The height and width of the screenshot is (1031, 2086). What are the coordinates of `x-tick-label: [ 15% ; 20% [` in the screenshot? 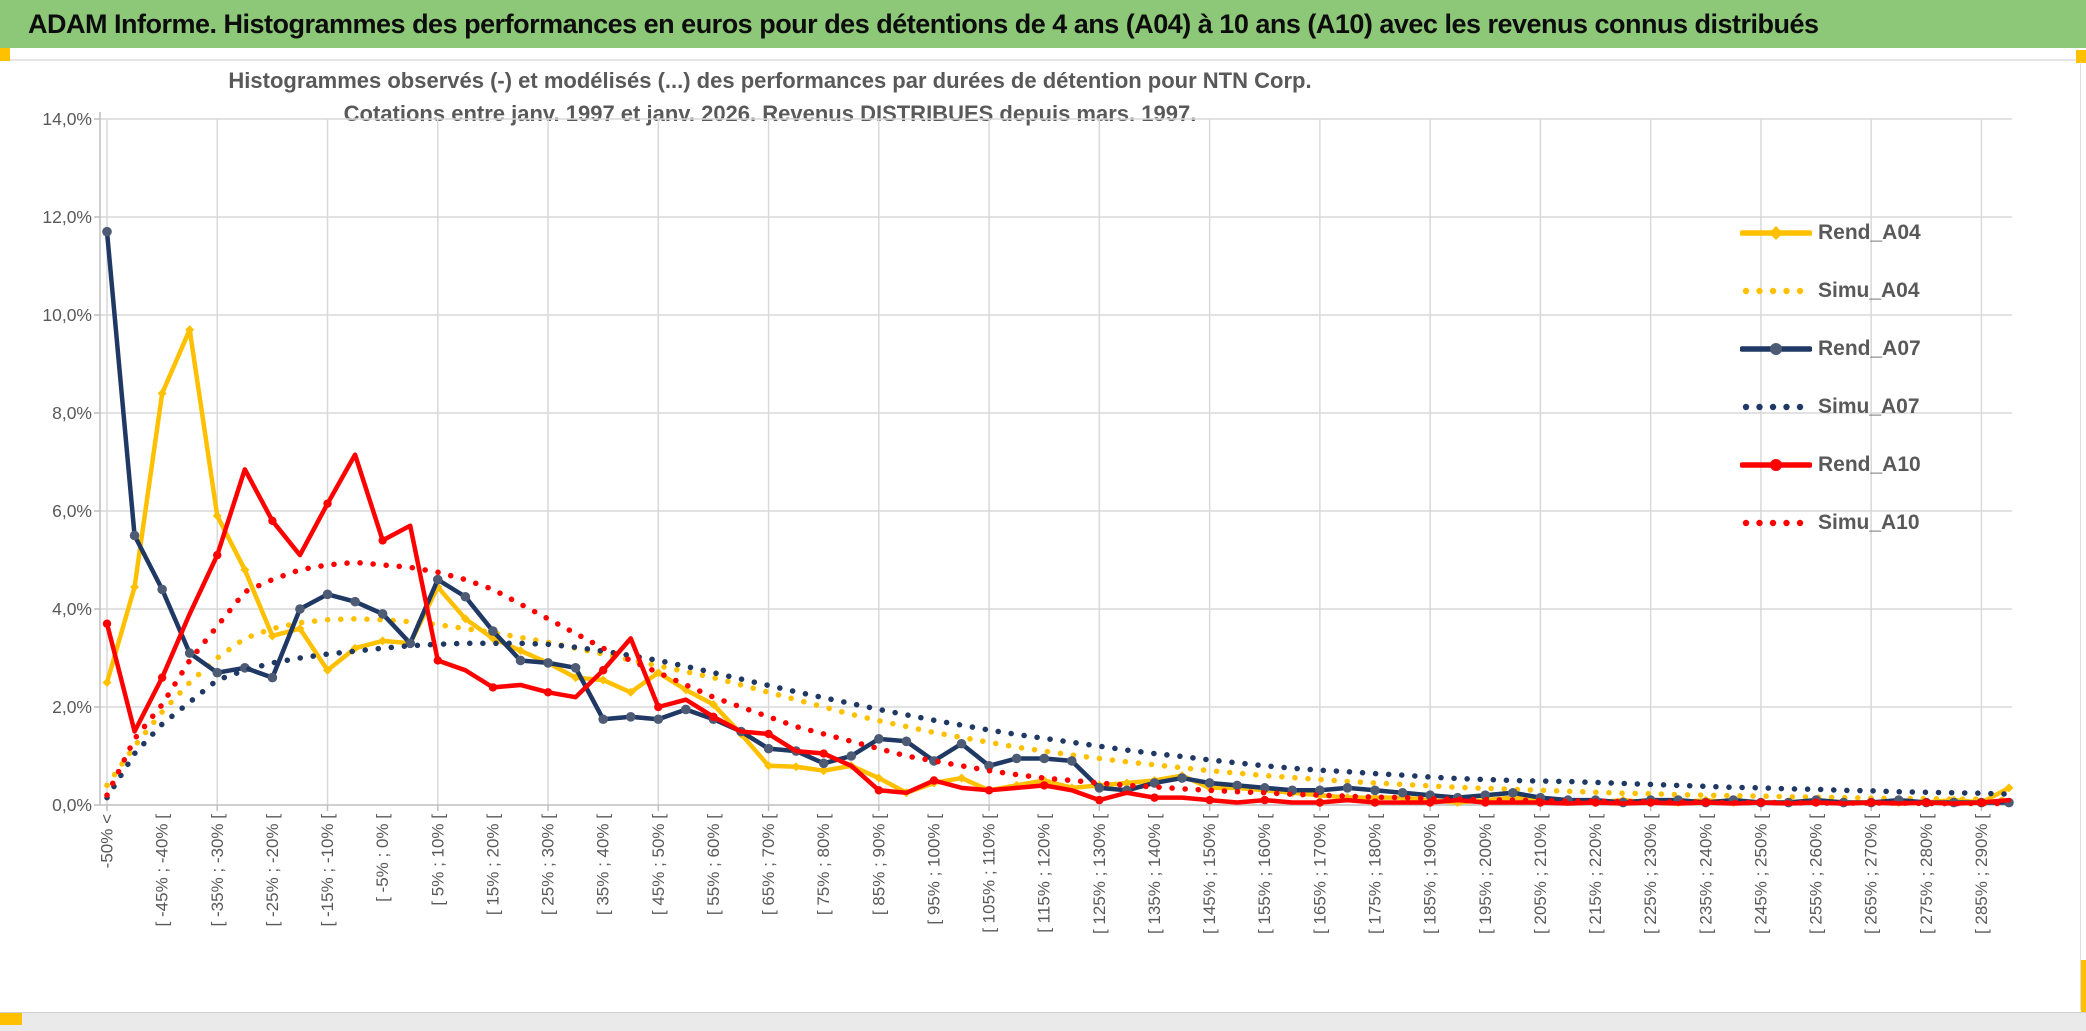 It's located at (492, 864).